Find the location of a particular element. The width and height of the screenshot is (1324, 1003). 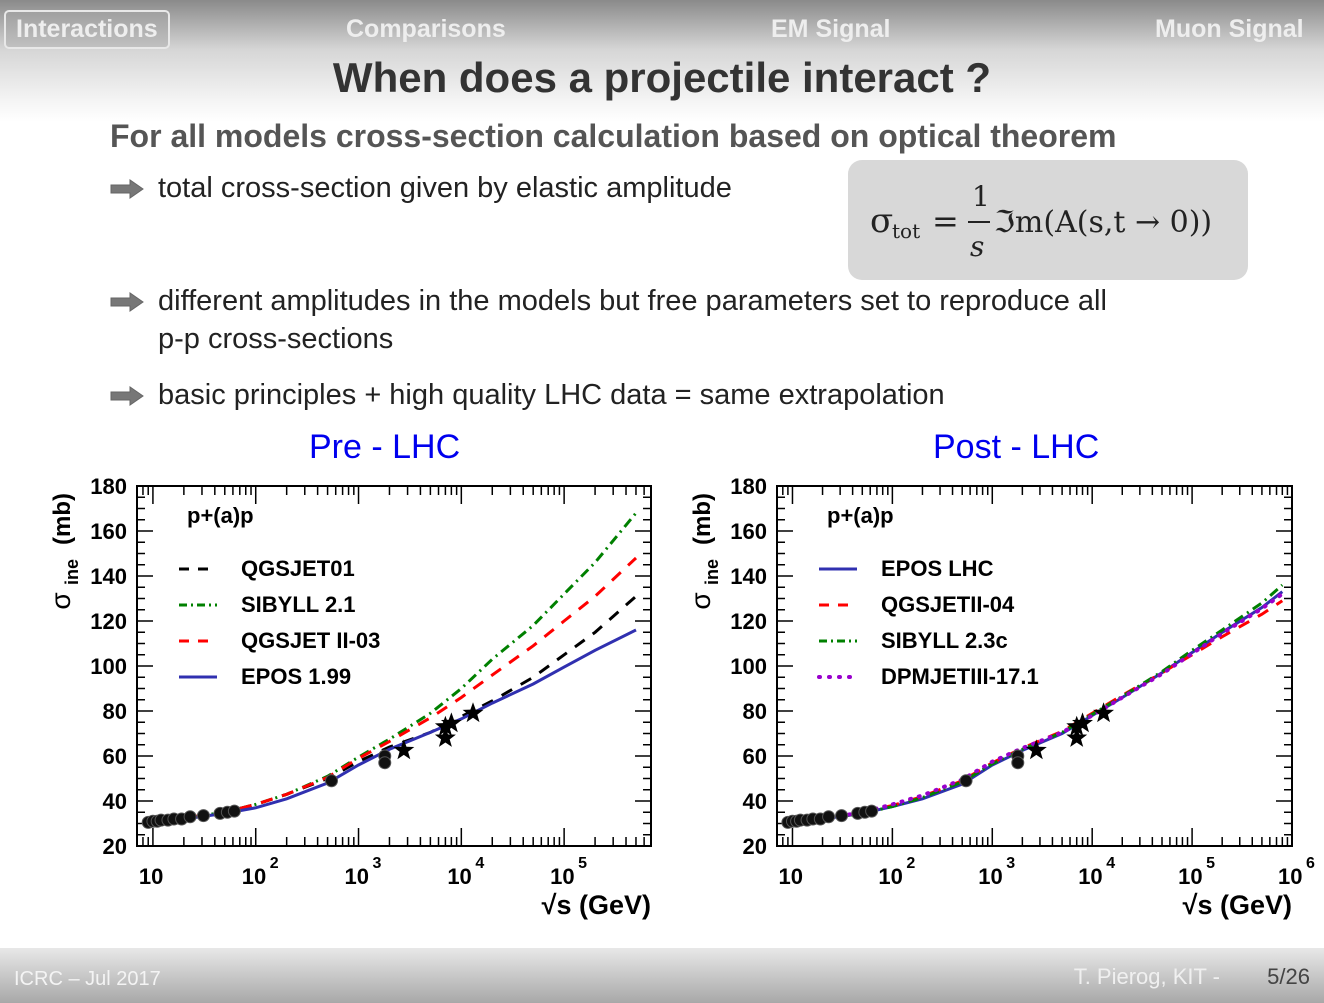

nav-item-comparisons: Comparisons is located at coordinates (426, 29).